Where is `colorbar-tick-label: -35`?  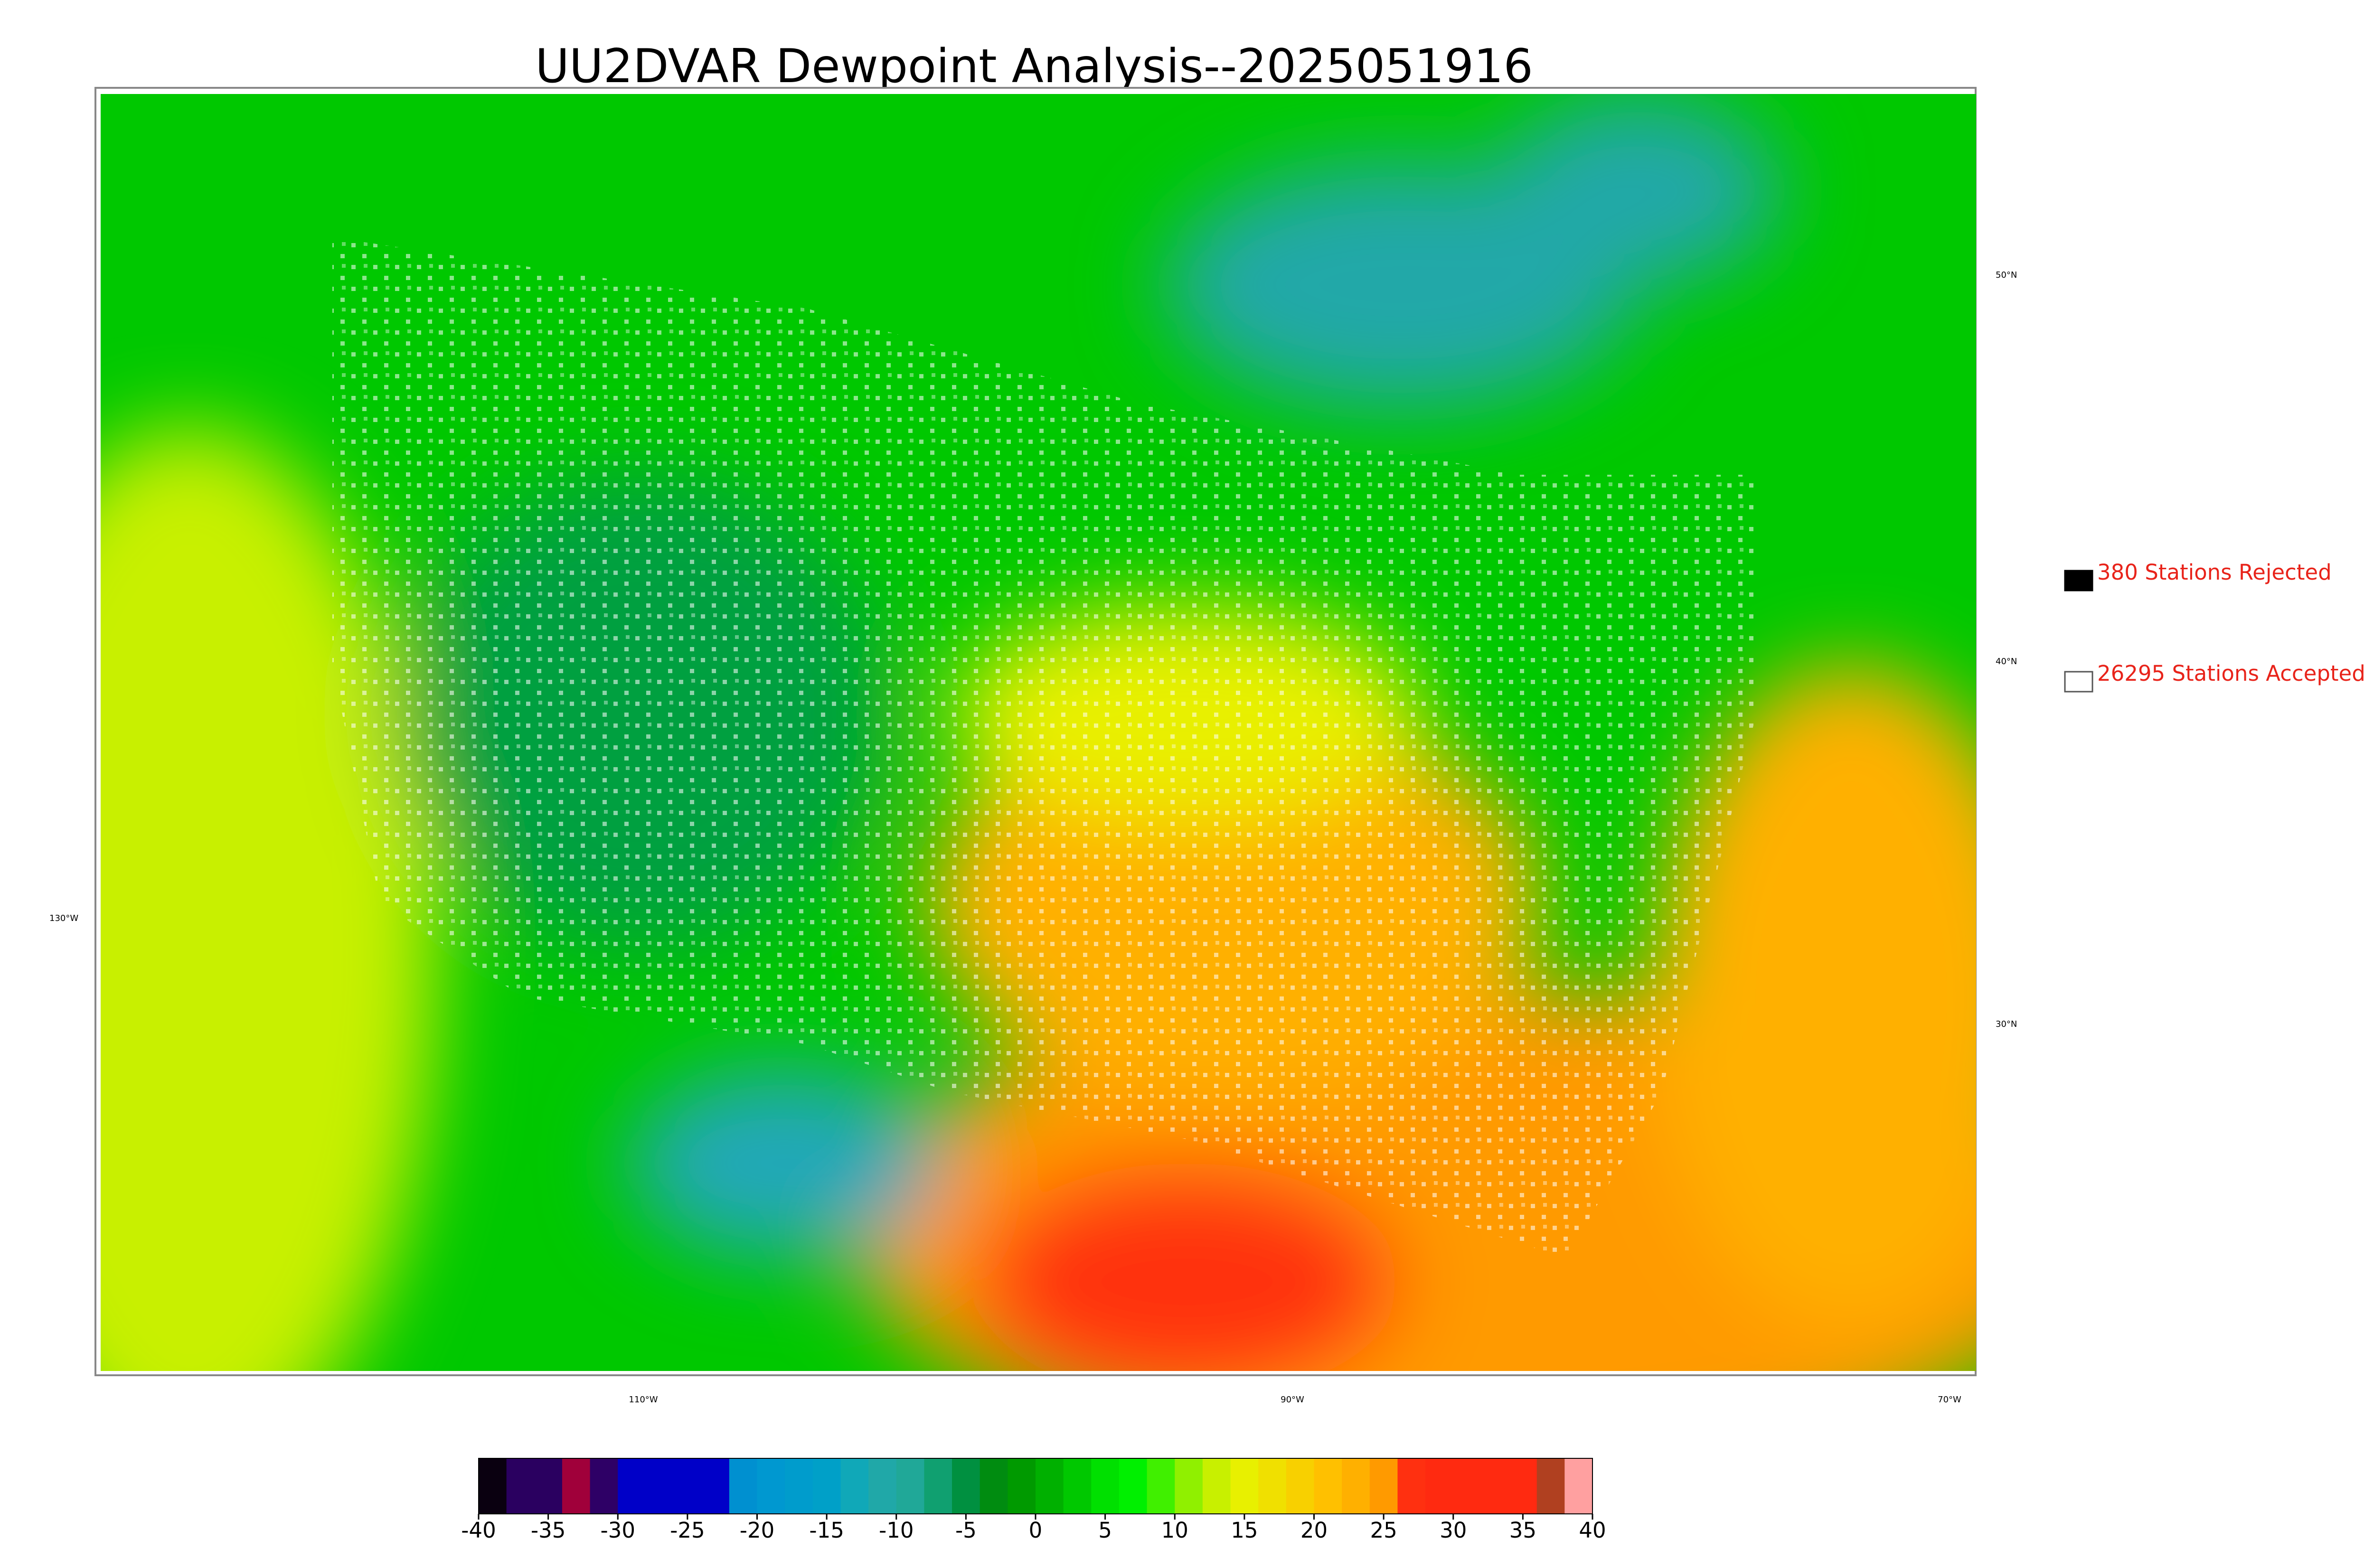
colorbar-tick-label: -35 is located at coordinates (548, 1531).